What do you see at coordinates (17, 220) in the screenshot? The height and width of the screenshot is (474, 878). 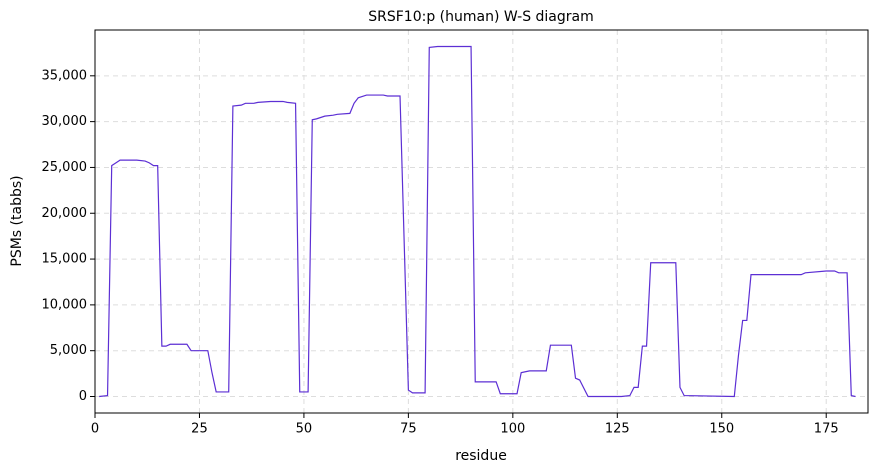 I see `y-axis-label: PSMs (tabbs)` at bounding box center [17, 220].